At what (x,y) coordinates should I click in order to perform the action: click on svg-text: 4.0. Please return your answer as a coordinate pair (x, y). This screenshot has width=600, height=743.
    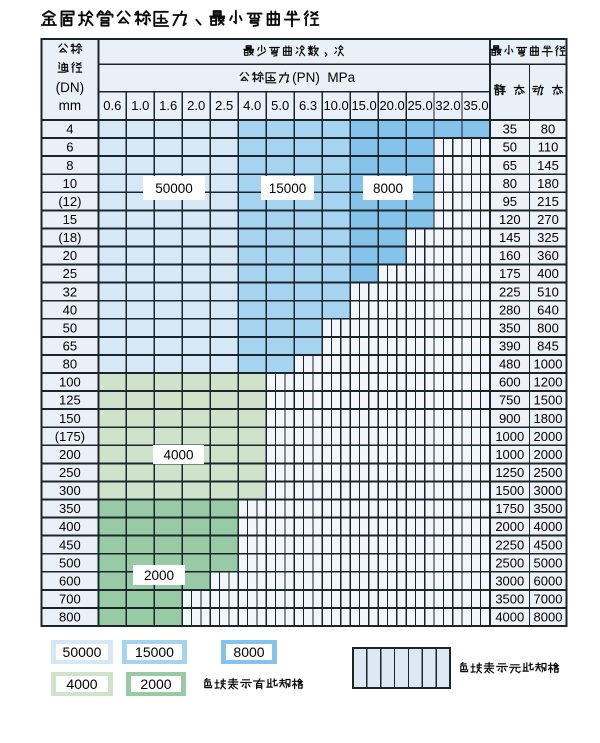
    Looking at the image, I should click on (252, 105).